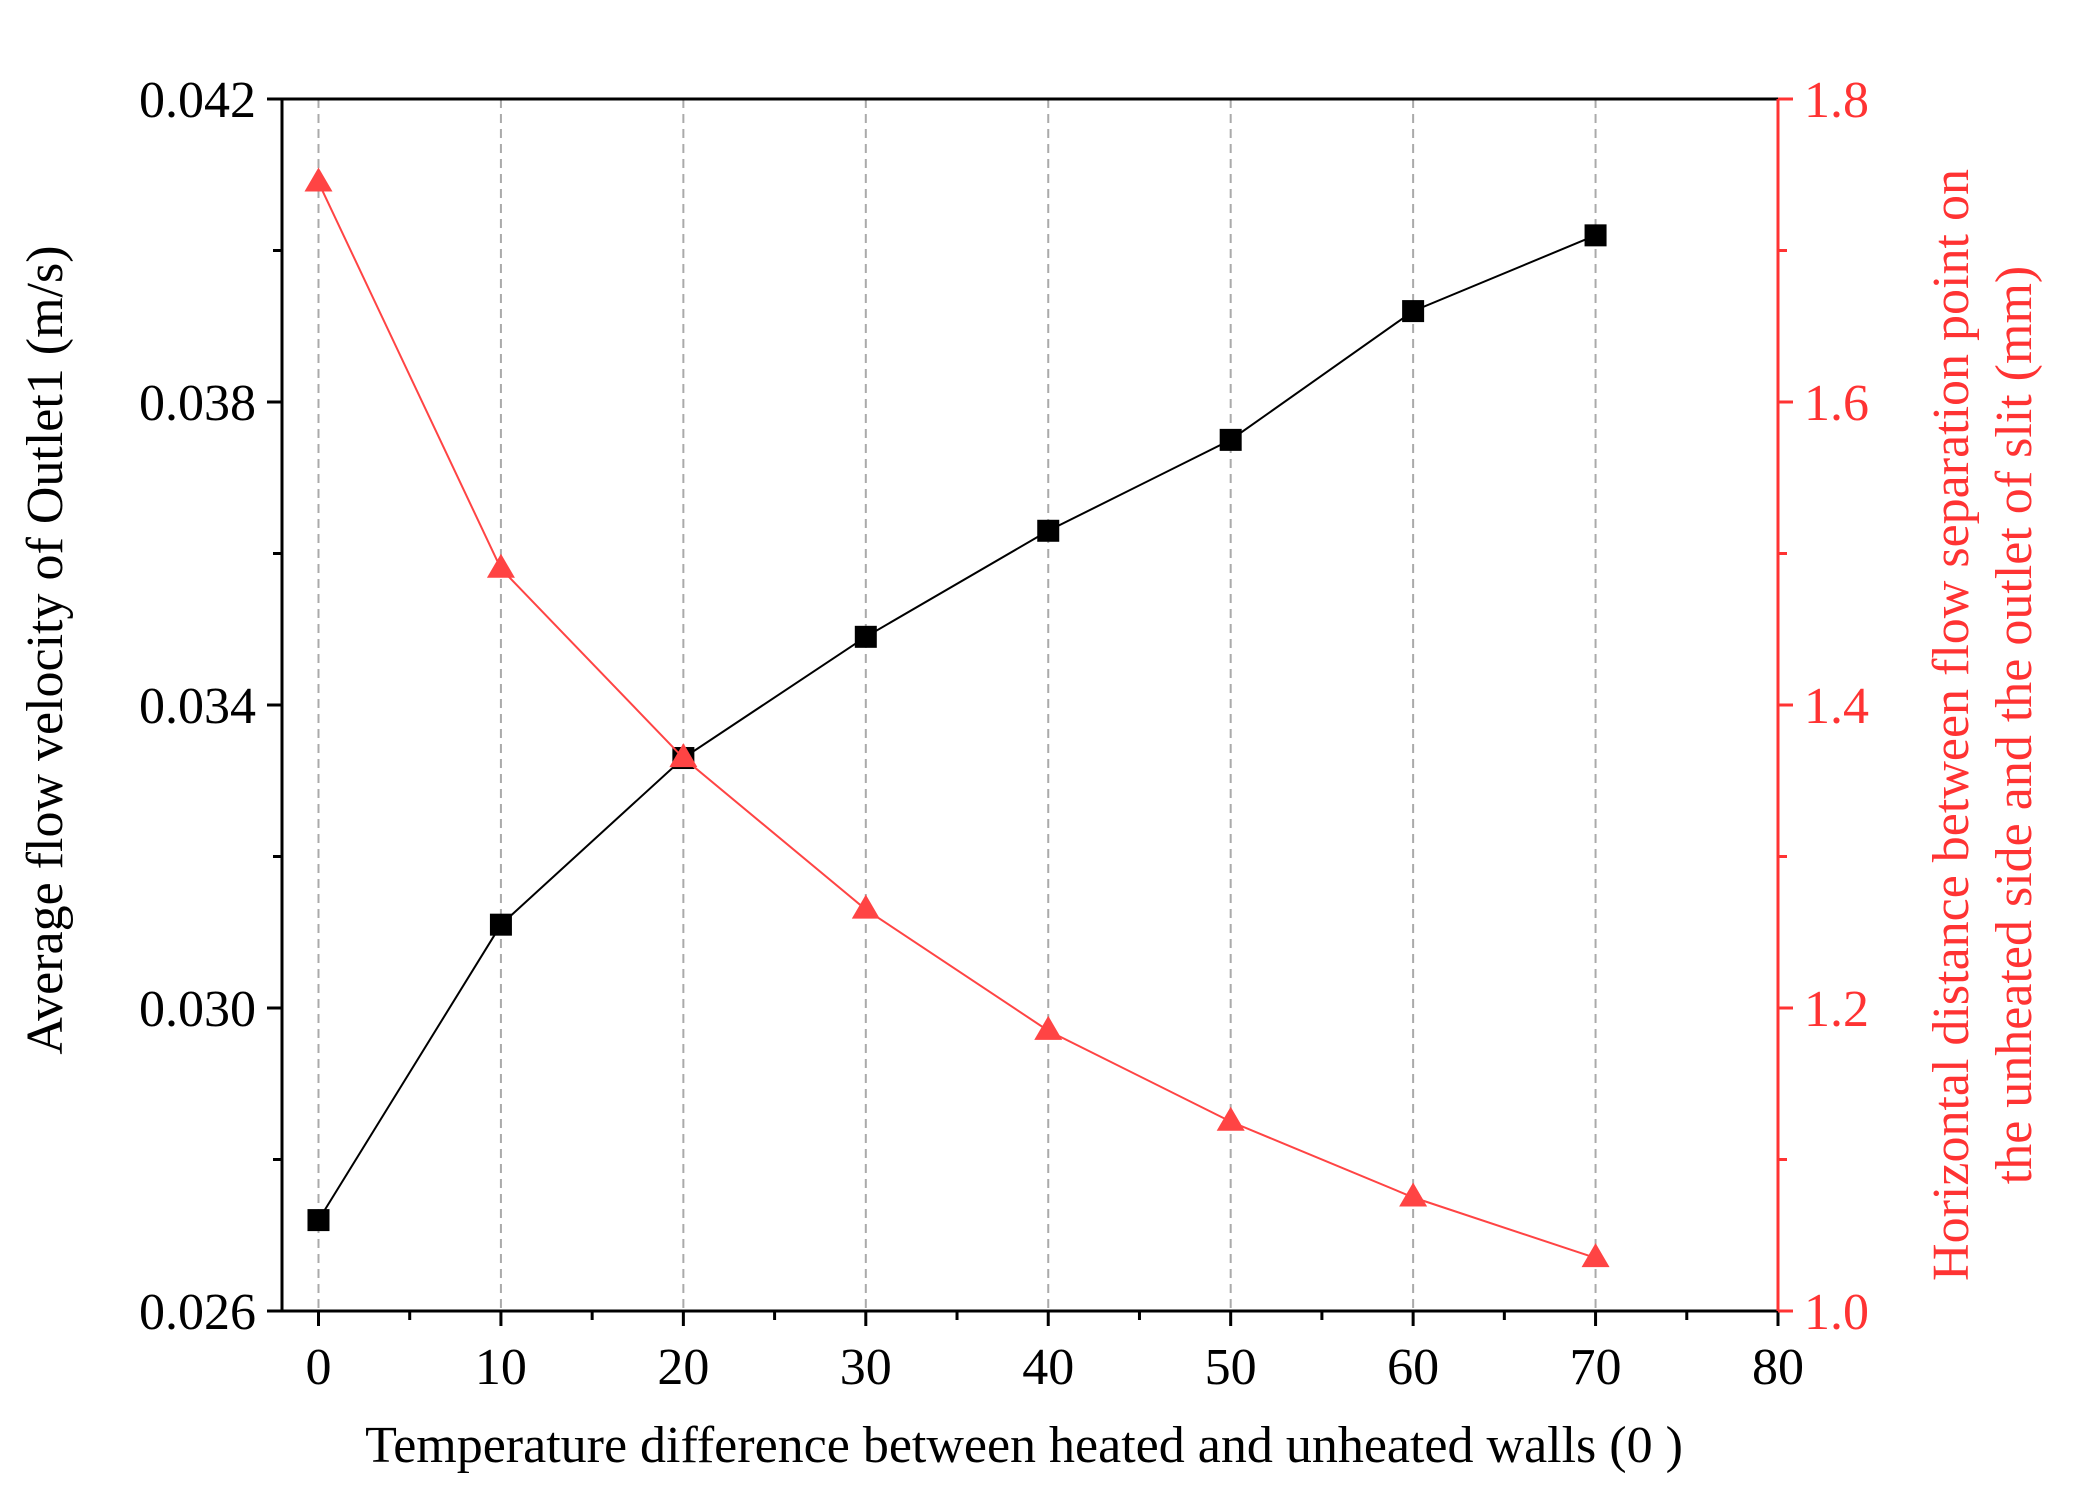 The height and width of the screenshot is (1508, 2085). I want to click on y-left-tick-label-1: 0.030, so click(197, 1009).